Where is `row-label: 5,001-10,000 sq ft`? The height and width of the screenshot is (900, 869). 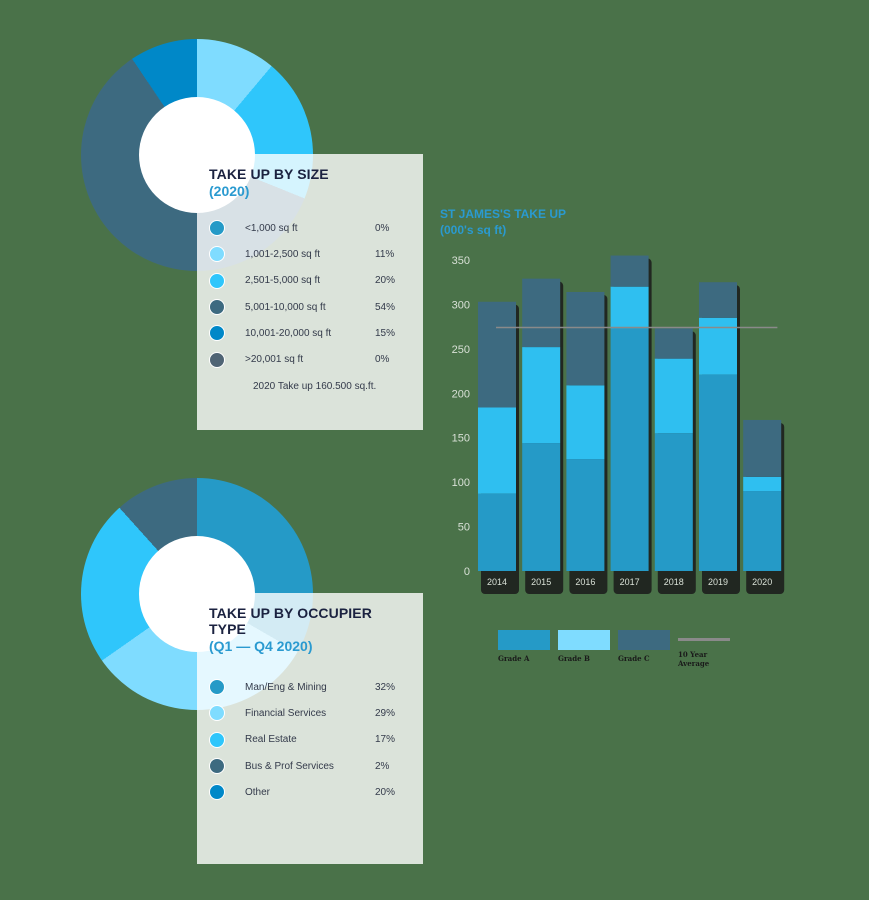 row-label: 5,001-10,000 sq ft is located at coordinates (285, 307).